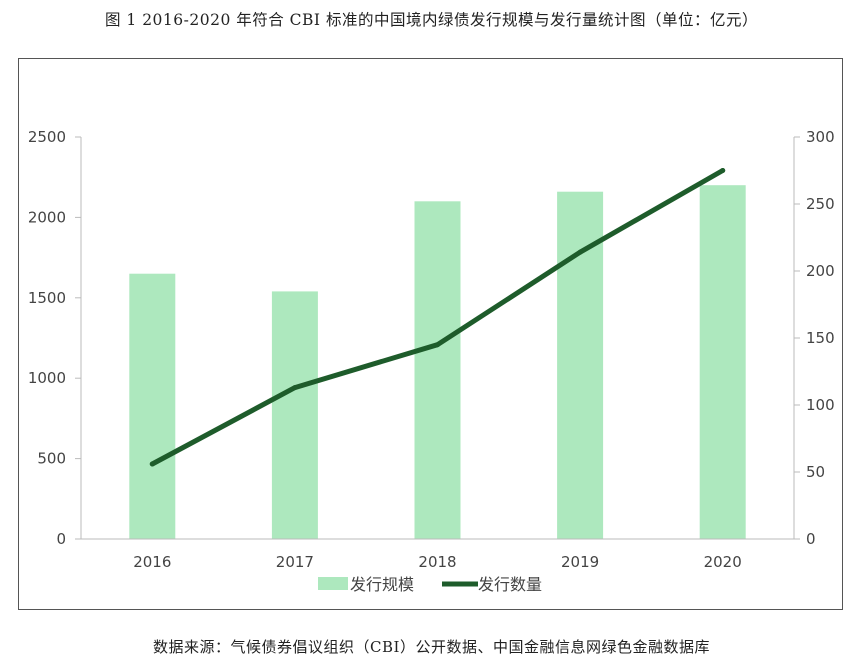 The image size is (863, 664). I want to click on right-tick-label: 250, so click(820, 204).